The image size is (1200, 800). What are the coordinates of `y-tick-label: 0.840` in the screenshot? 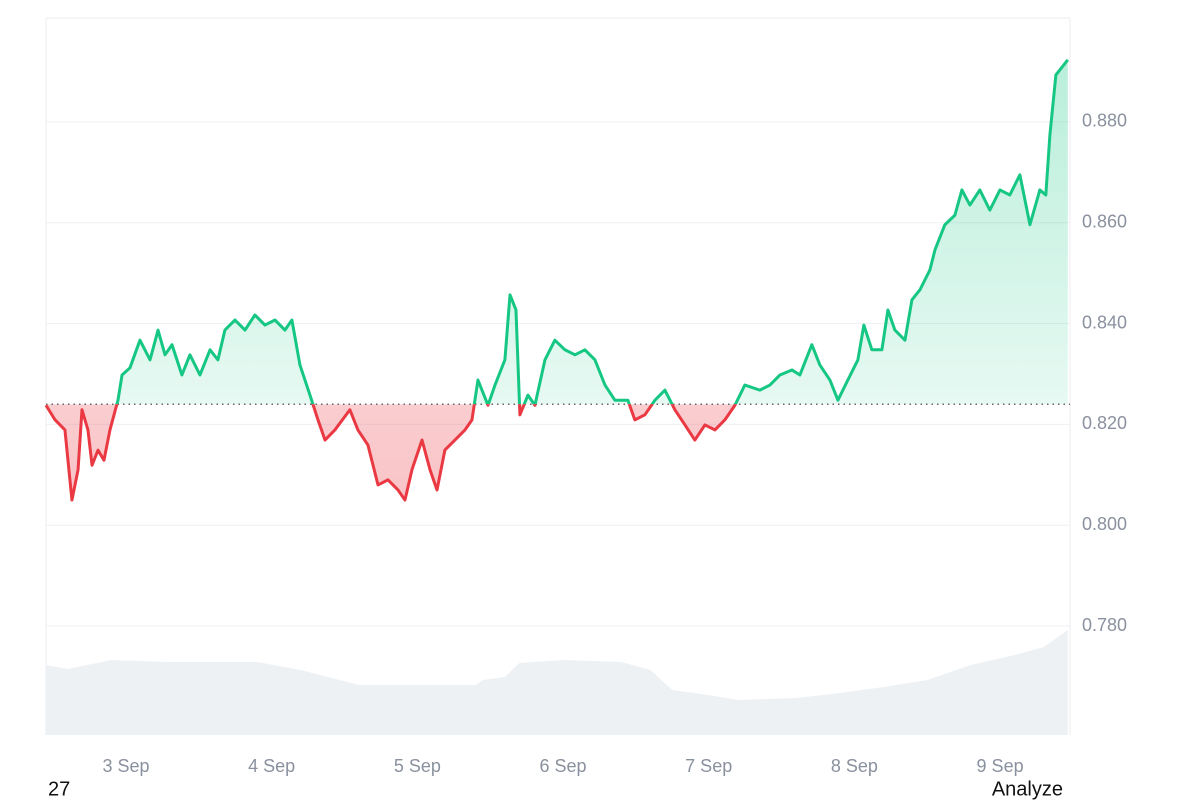 It's located at (1104, 322).